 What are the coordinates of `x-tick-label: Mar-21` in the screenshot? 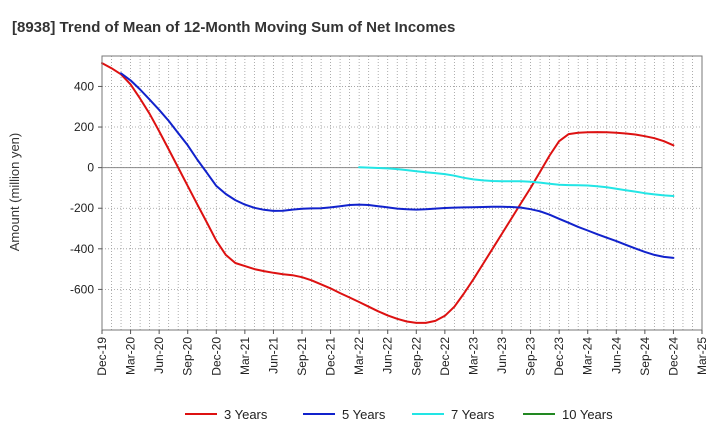 It's located at (245, 356).